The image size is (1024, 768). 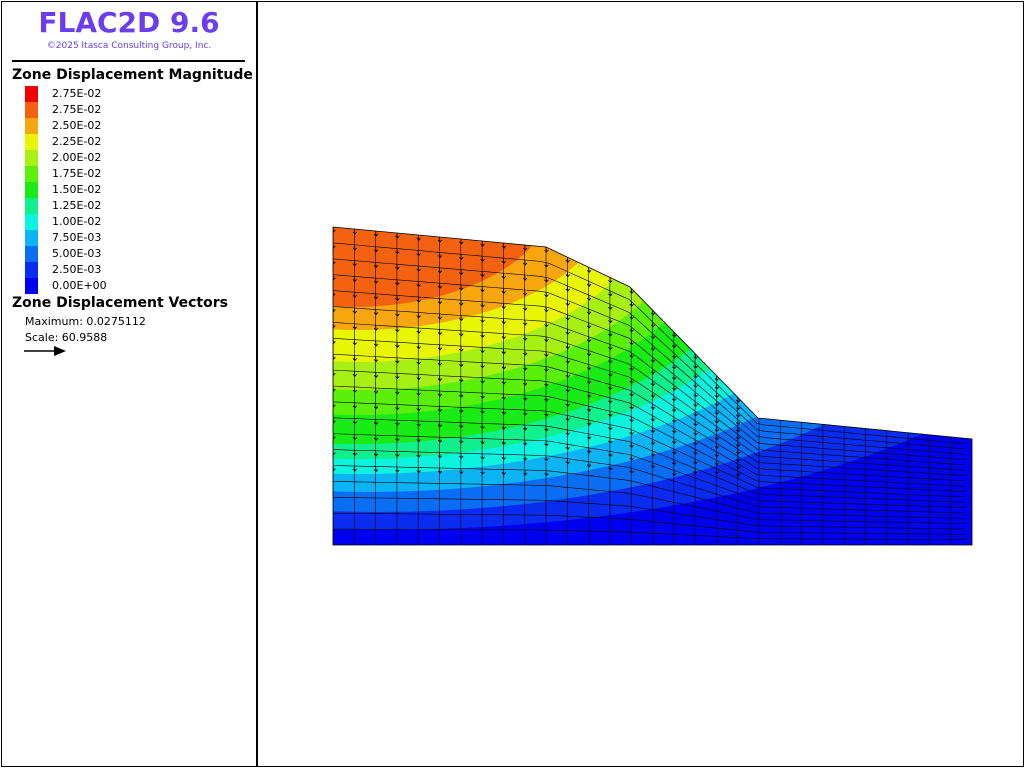 What do you see at coordinates (45, 351) in the screenshot?
I see `right-arrow-icon` at bounding box center [45, 351].